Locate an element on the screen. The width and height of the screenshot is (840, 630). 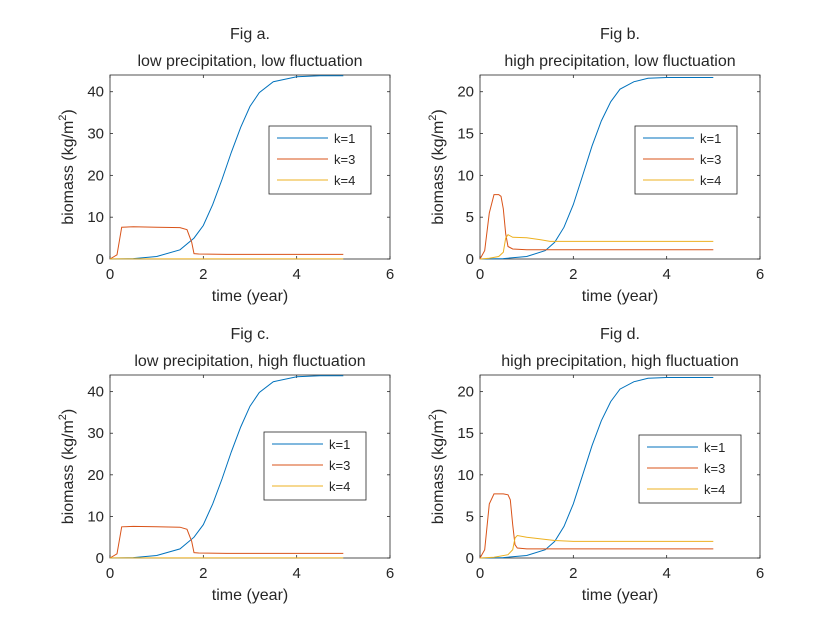
chart-subtitle: low precipitation, high fluctuation is located at coordinates (249, 361).